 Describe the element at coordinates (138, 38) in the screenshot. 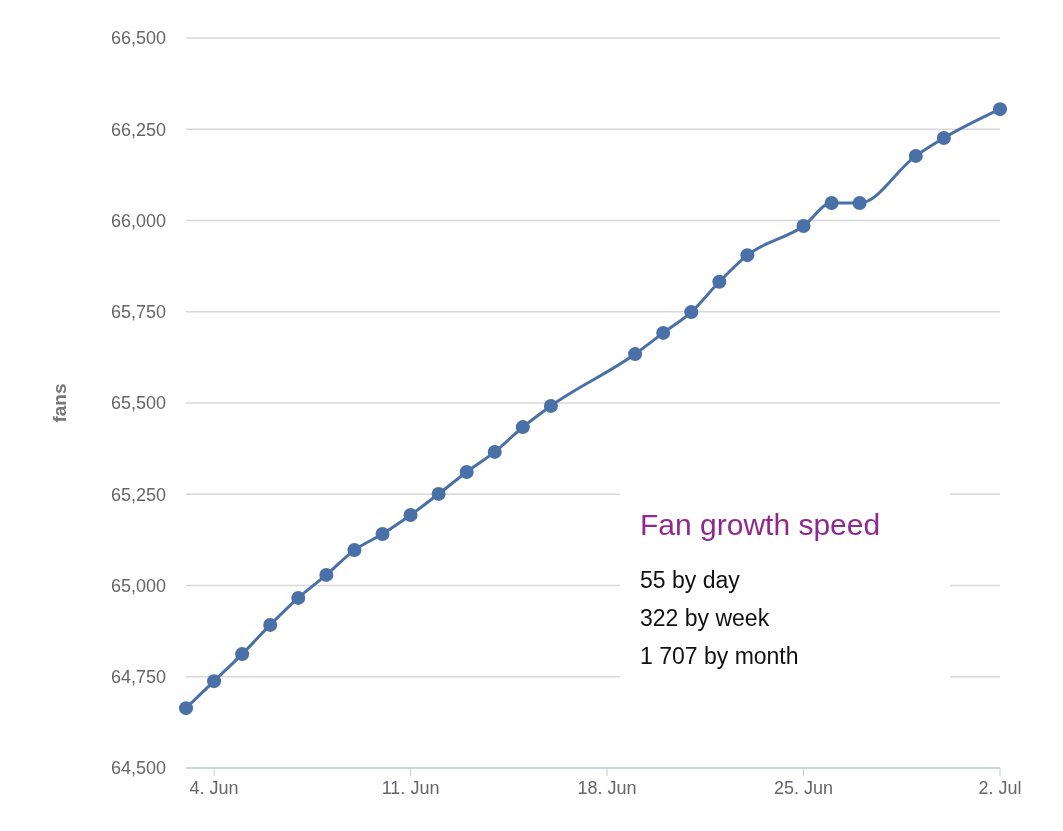

I see `y-tick-label: 66,500` at that location.